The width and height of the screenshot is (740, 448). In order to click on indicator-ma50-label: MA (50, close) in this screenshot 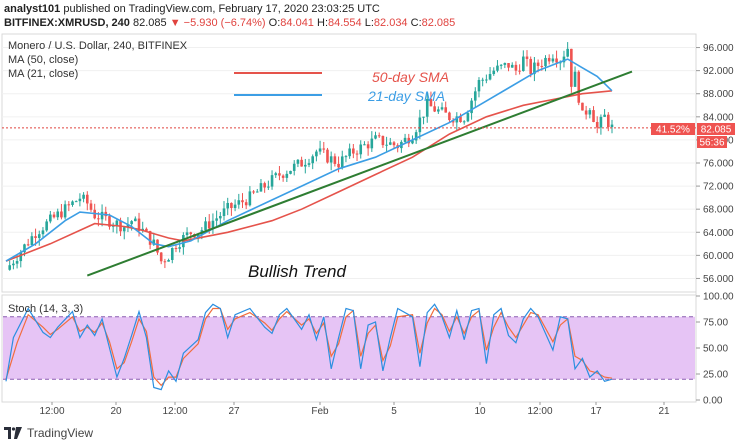, I will do `click(43, 60)`.